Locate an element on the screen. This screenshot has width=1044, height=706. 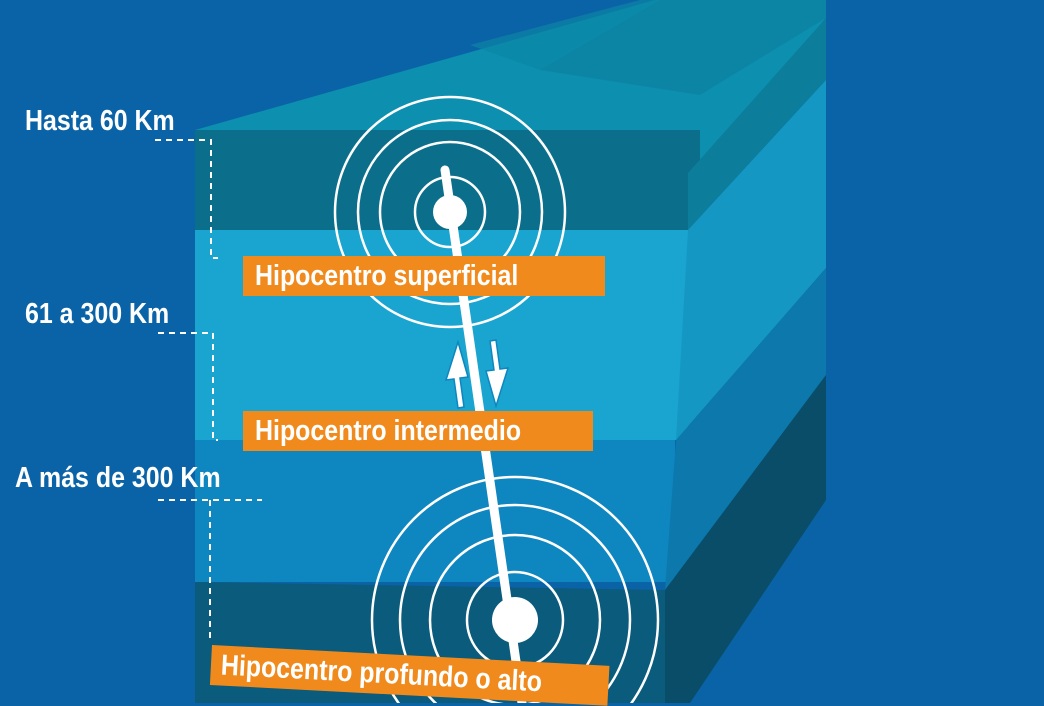
slip-arrows-icon is located at coordinates (477, 374).